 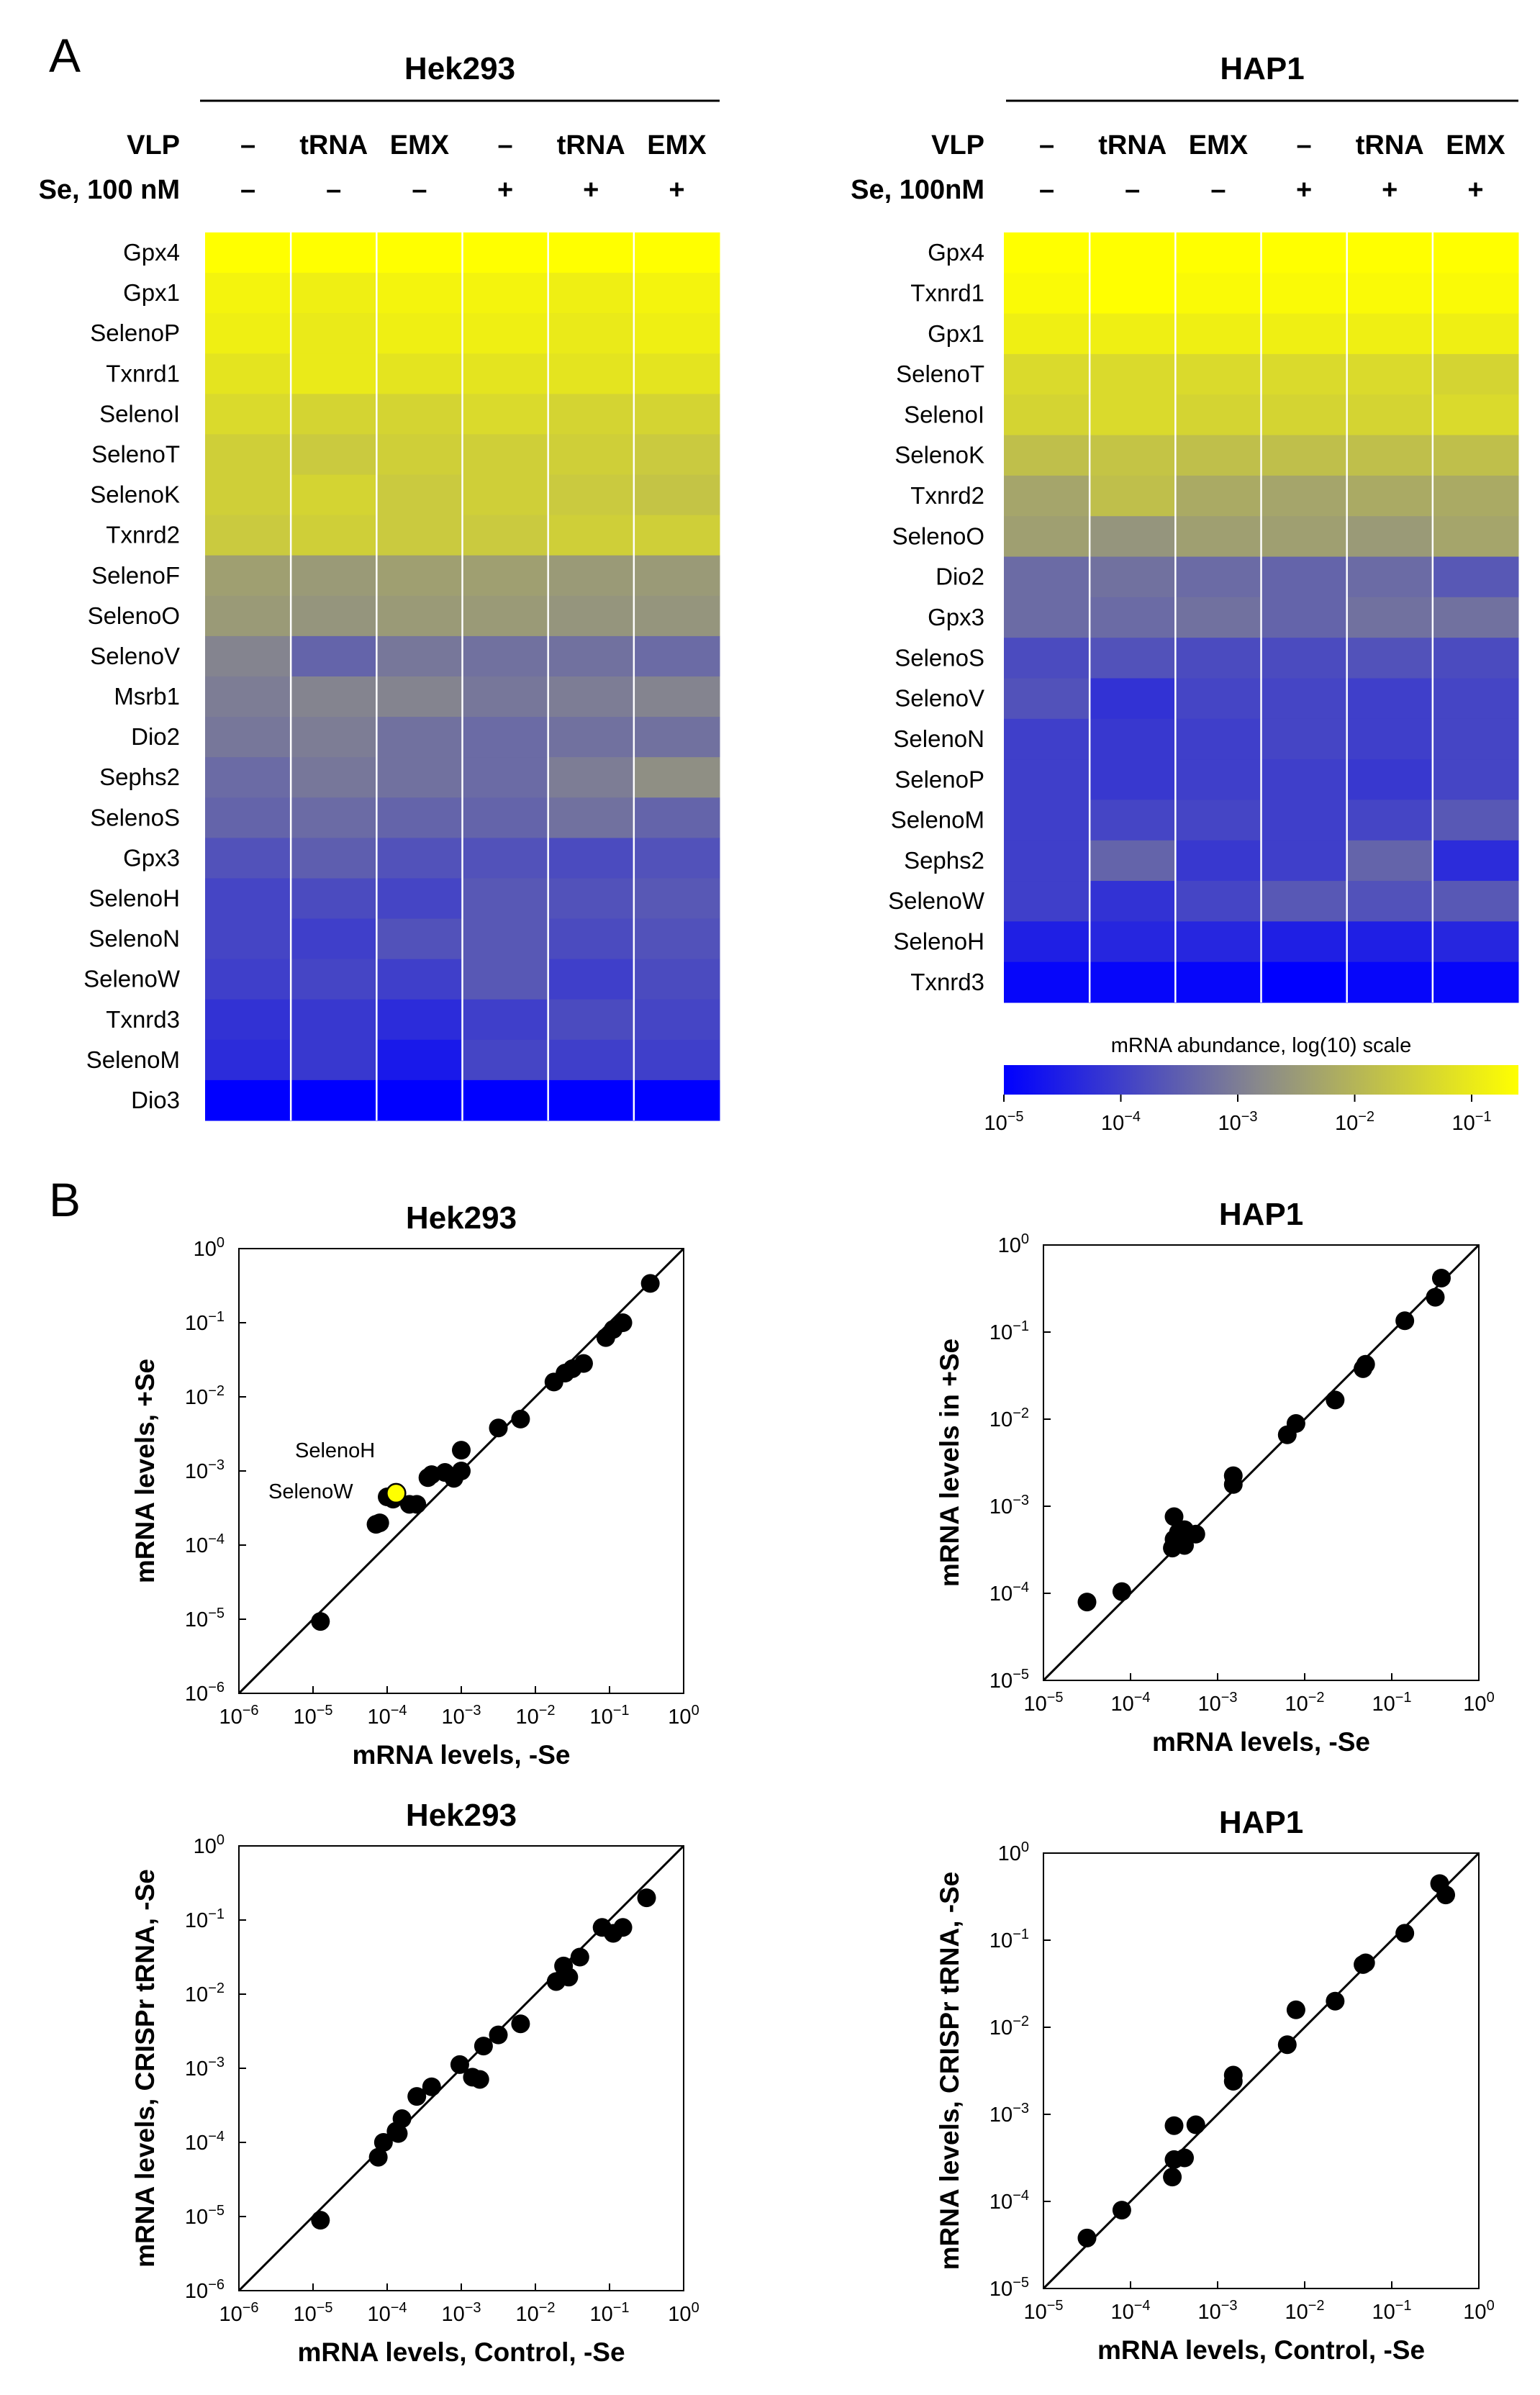 What do you see at coordinates (420, 145) in the screenshot?
I see `column-vlp-label: EMX` at bounding box center [420, 145].